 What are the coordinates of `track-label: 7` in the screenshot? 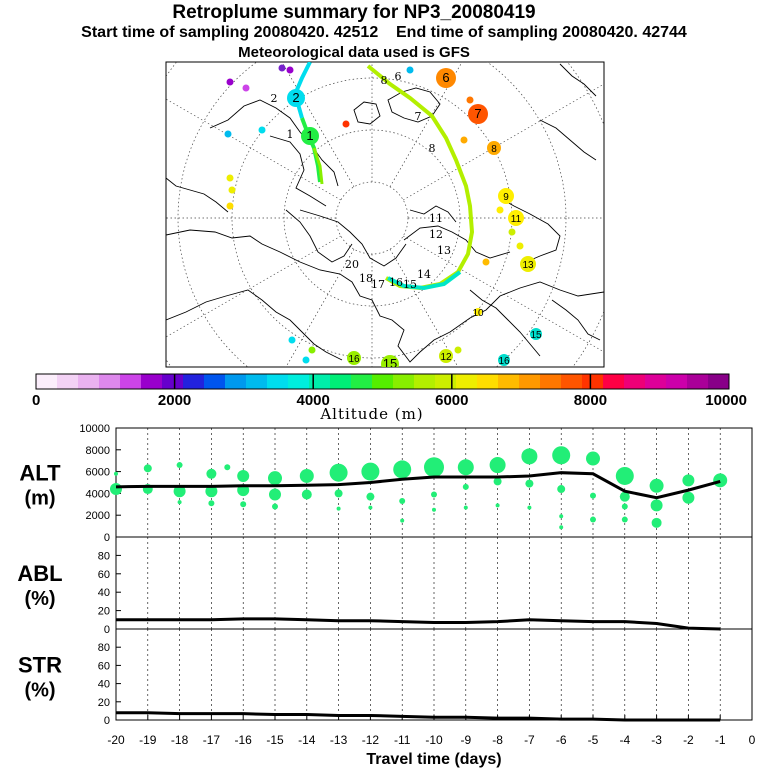 It's located at (418, 116).